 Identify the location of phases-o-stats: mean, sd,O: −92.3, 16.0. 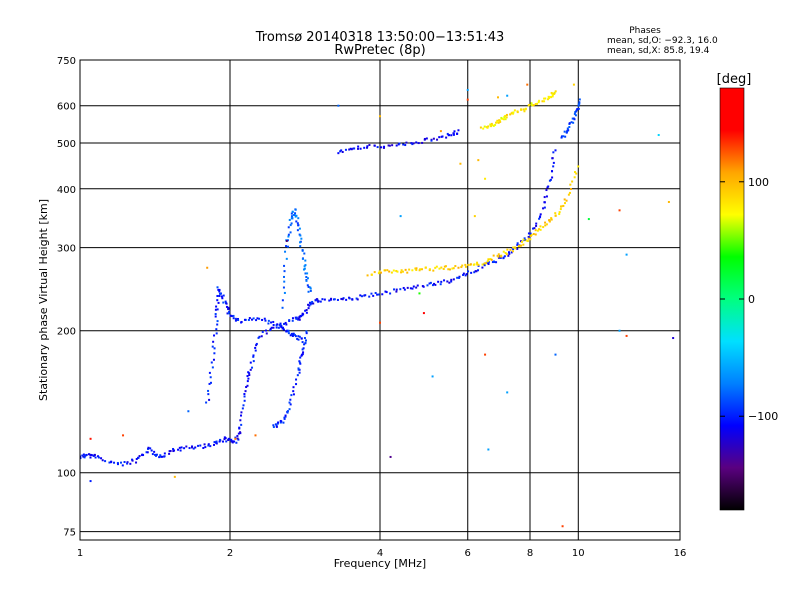
(662, 41).